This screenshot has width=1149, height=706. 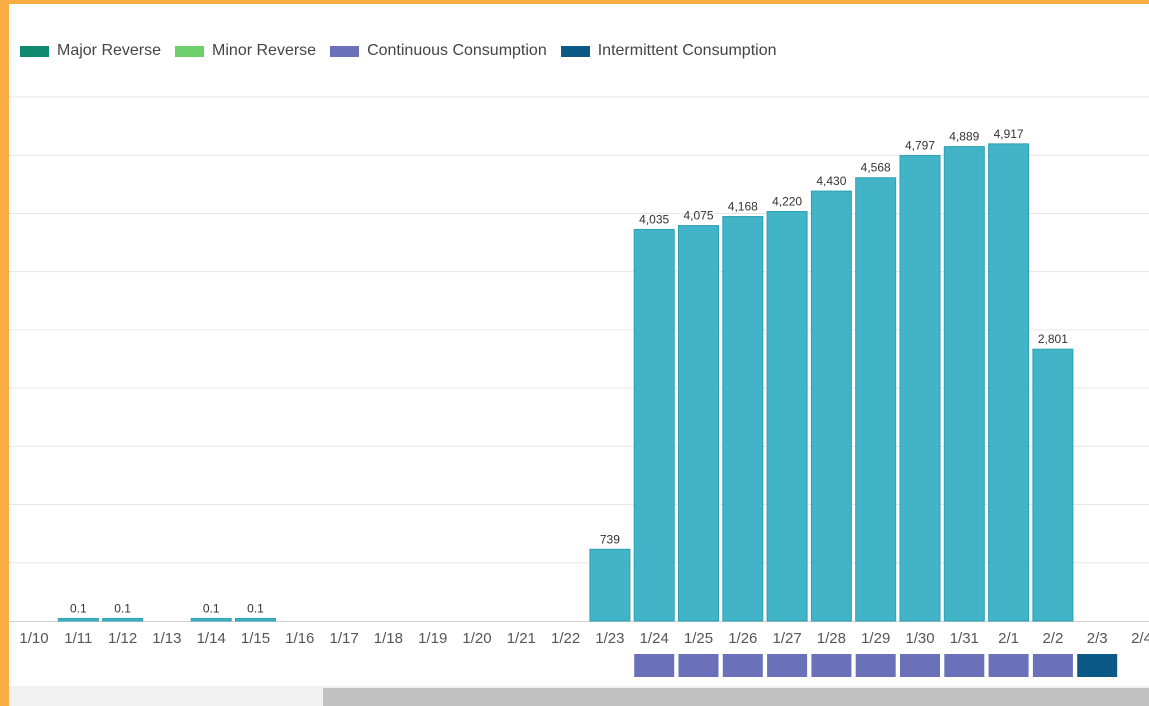 What do you see at coordinates (476, 638) in the screenshot?
I see `x-tick-1-20: 1/20` at bounding box center [476, 638].